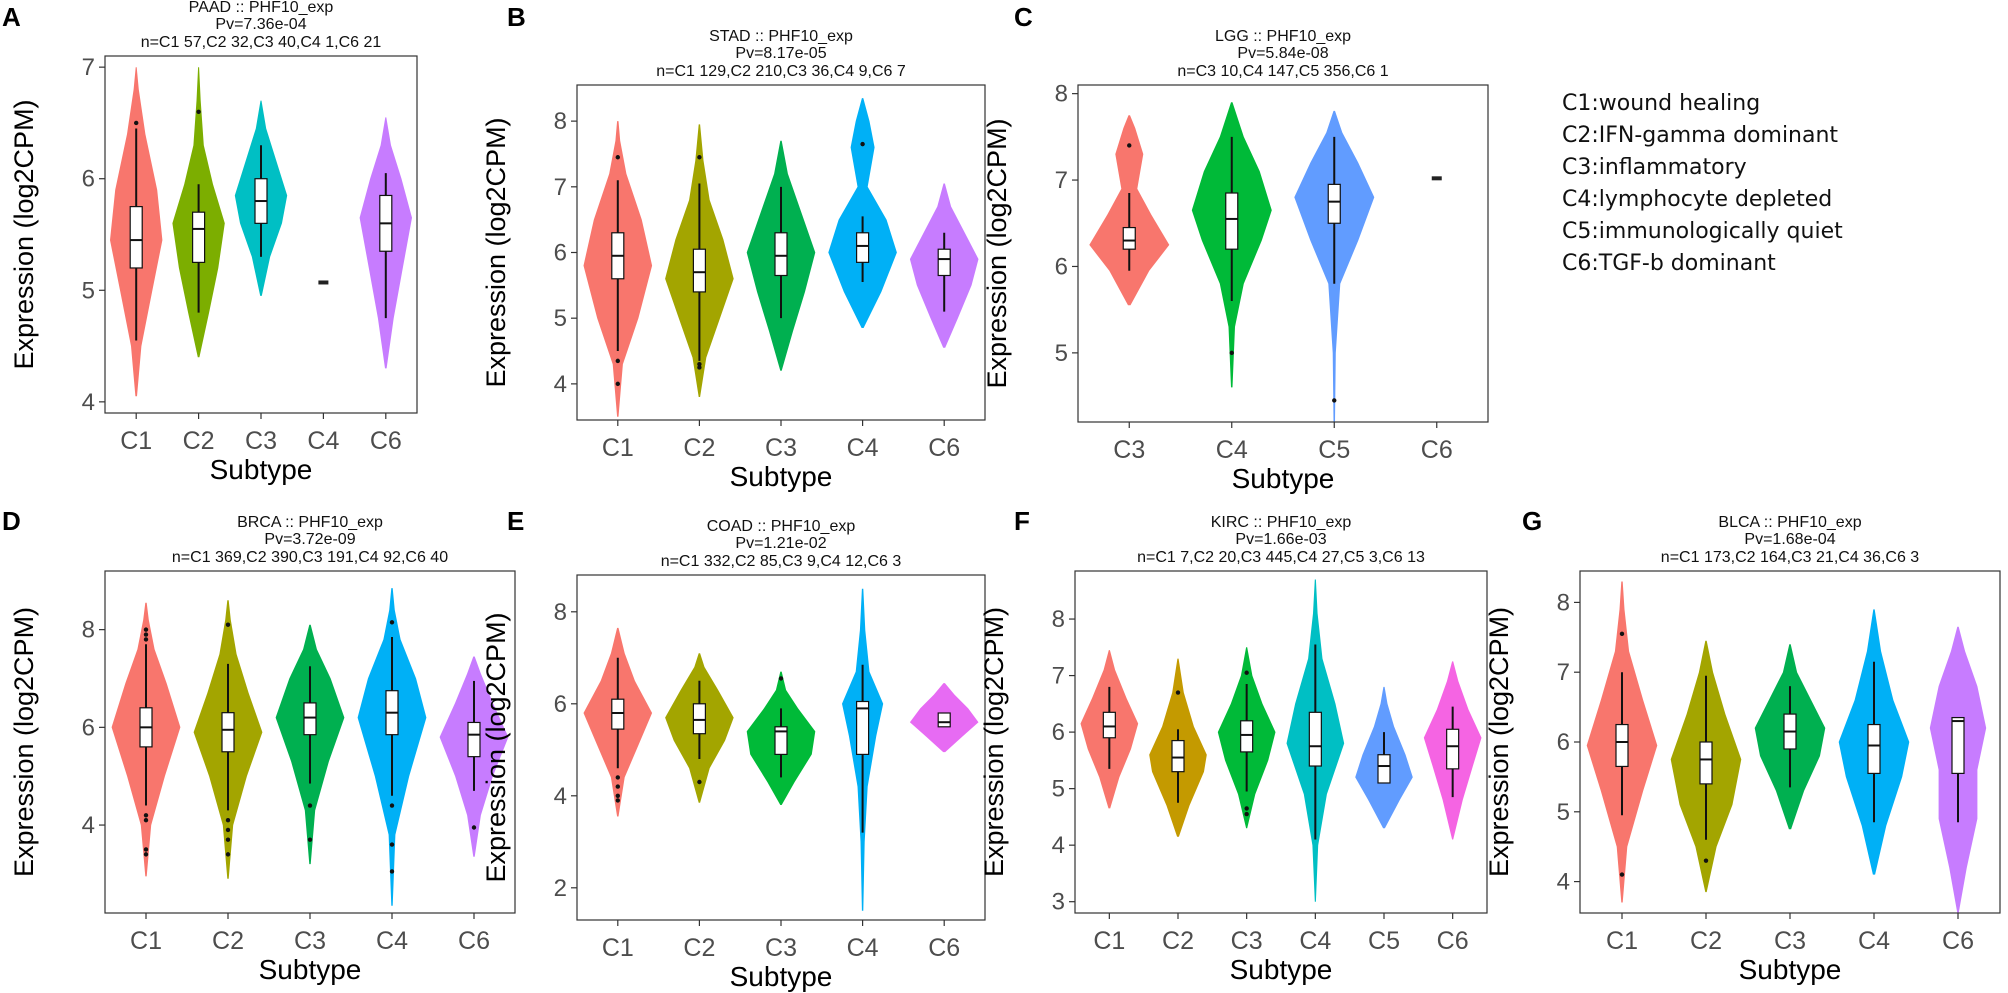 The image size is (2008, 993). What do you see at coordinates (1700, 135) in the screenshot?
I see `legend-entry: C2:IFN-gamma dominant` at bounding box center [1700, 135].